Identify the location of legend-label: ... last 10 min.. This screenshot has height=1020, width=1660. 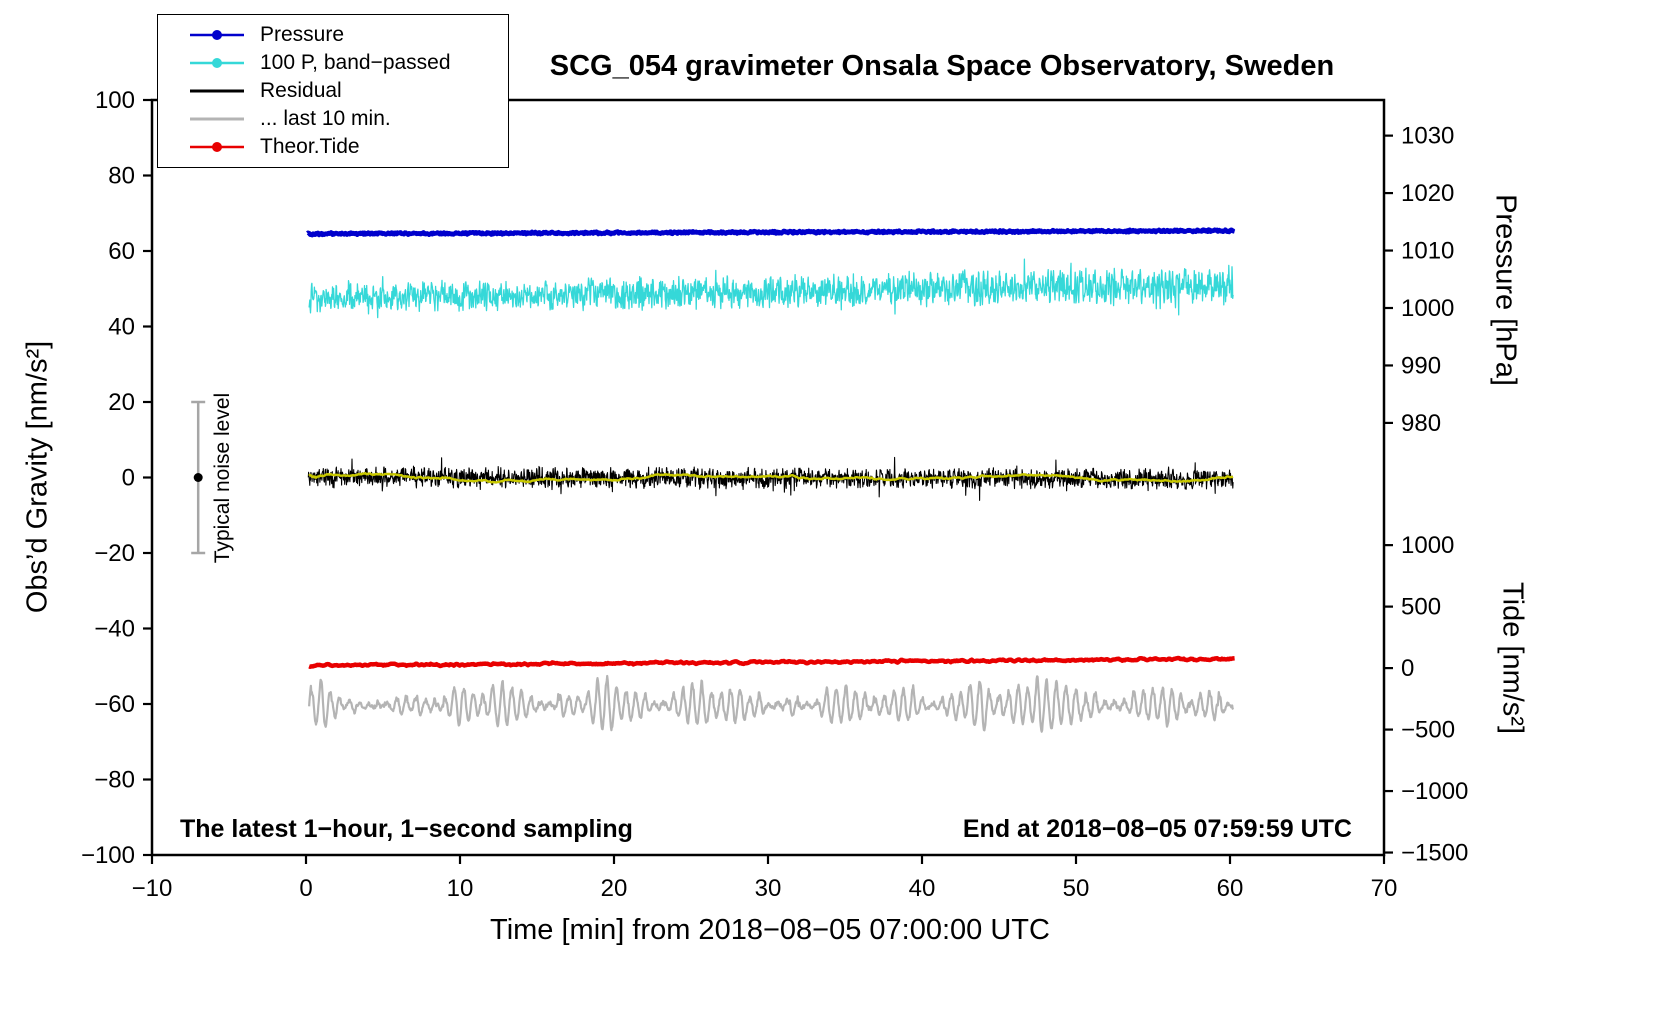
(325, 118).